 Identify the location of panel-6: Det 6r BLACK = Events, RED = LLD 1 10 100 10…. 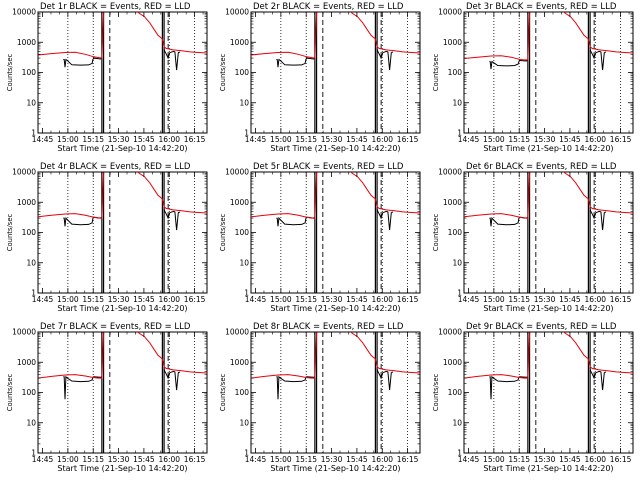
(533, 237).